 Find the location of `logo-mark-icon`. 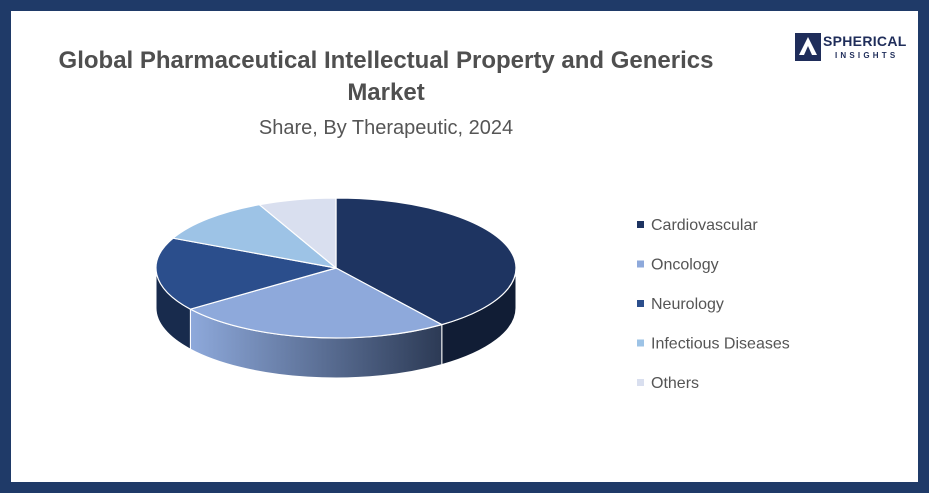

logo-mark-icon is located at coordinates (808, 47).